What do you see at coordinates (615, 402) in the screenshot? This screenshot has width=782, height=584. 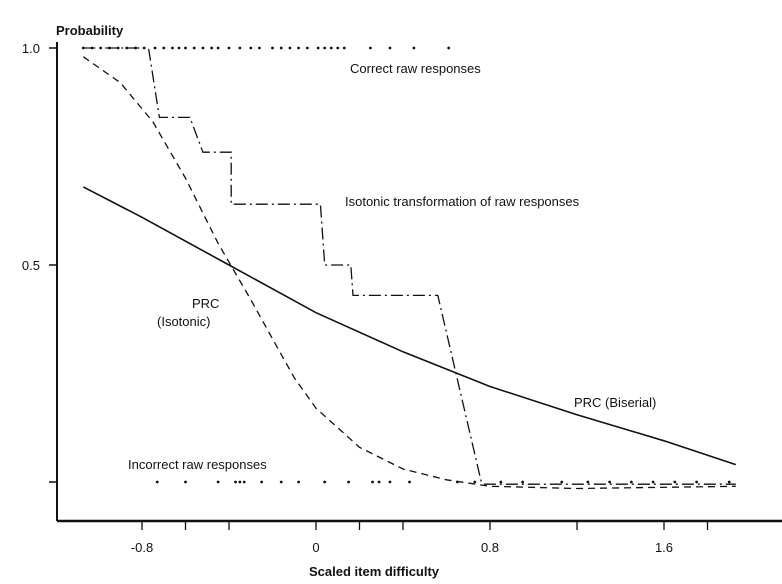 I see `annotation-prc-biserial: PRC (Biserial)` at bounding box center [615, 402].